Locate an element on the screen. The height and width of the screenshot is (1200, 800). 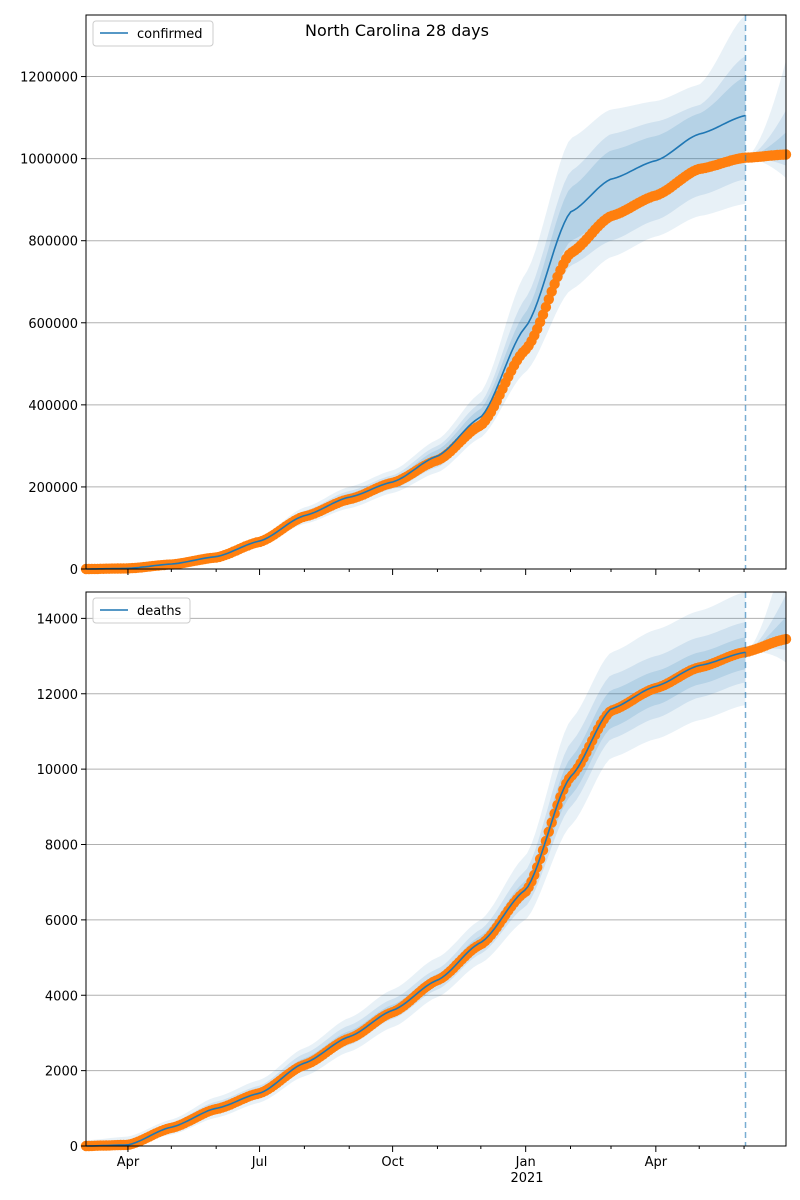
x-tick-label: Jul is located at coordinates (259, 1162).